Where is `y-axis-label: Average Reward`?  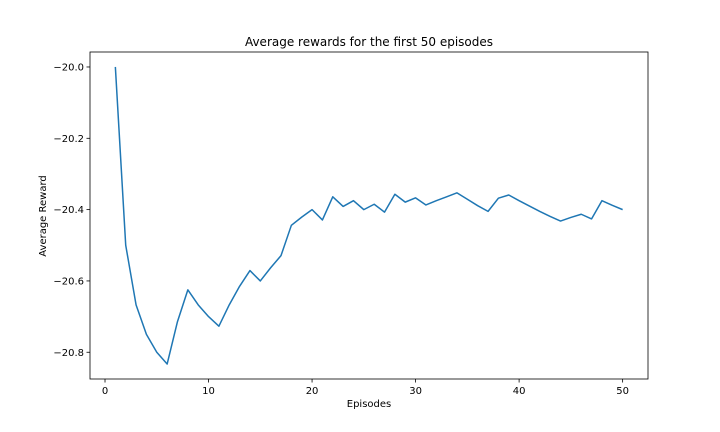 y-axis-label: Average Reward is located at coordinates (43, 215).